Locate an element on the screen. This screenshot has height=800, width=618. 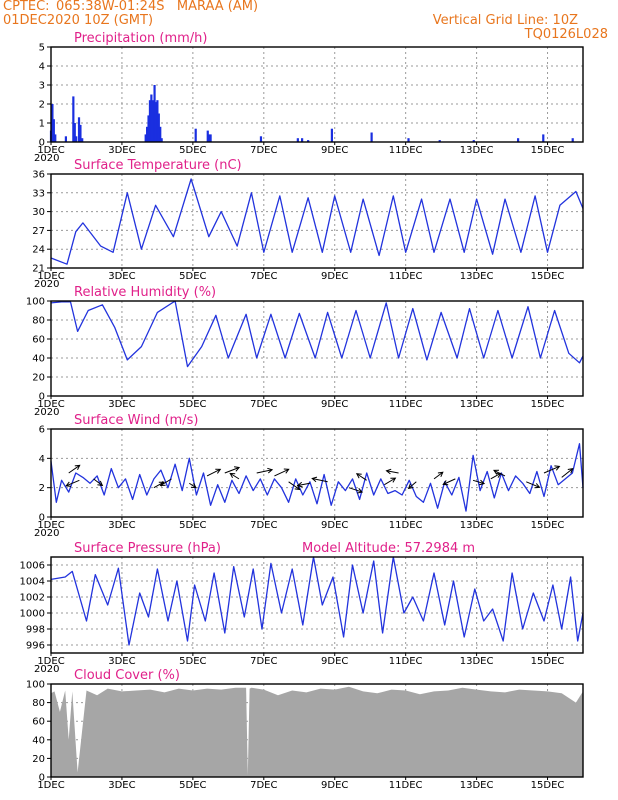
panel-title: Surface Temperature (nC) is located at coordinates (158, 165).